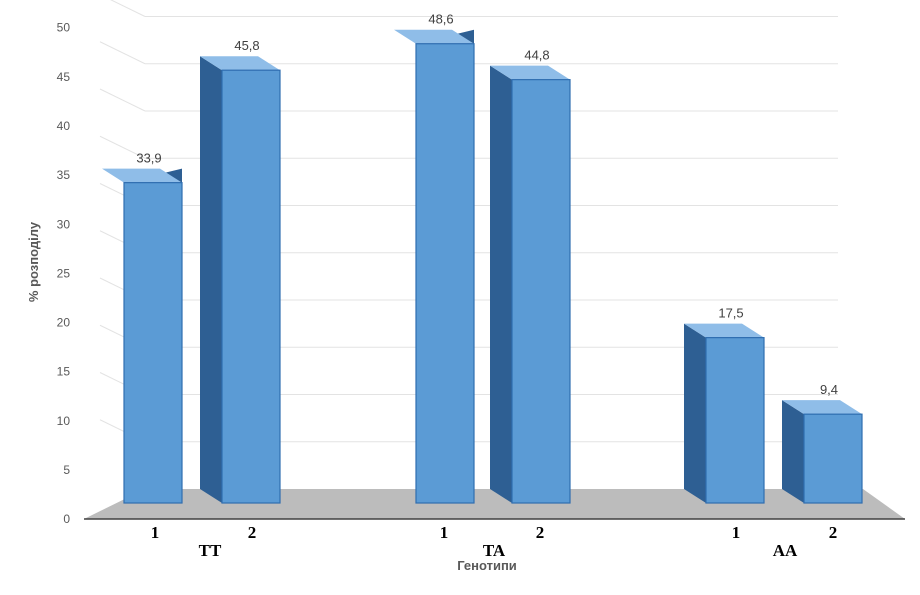  I want to click on data-label: 33,9, so click(148, 158).